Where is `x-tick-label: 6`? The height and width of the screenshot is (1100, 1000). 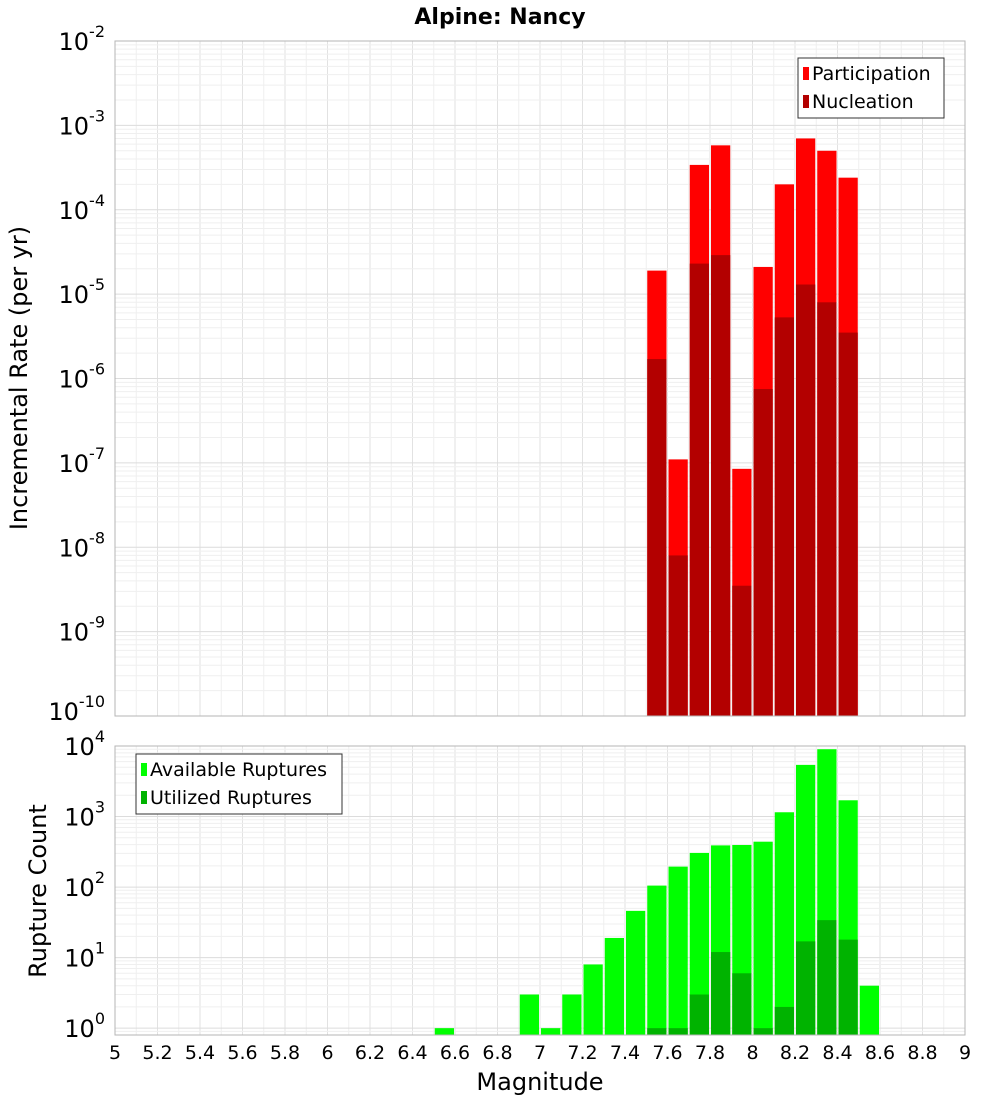 x-tick-label: 6 is located at coordinates (327, 1053).